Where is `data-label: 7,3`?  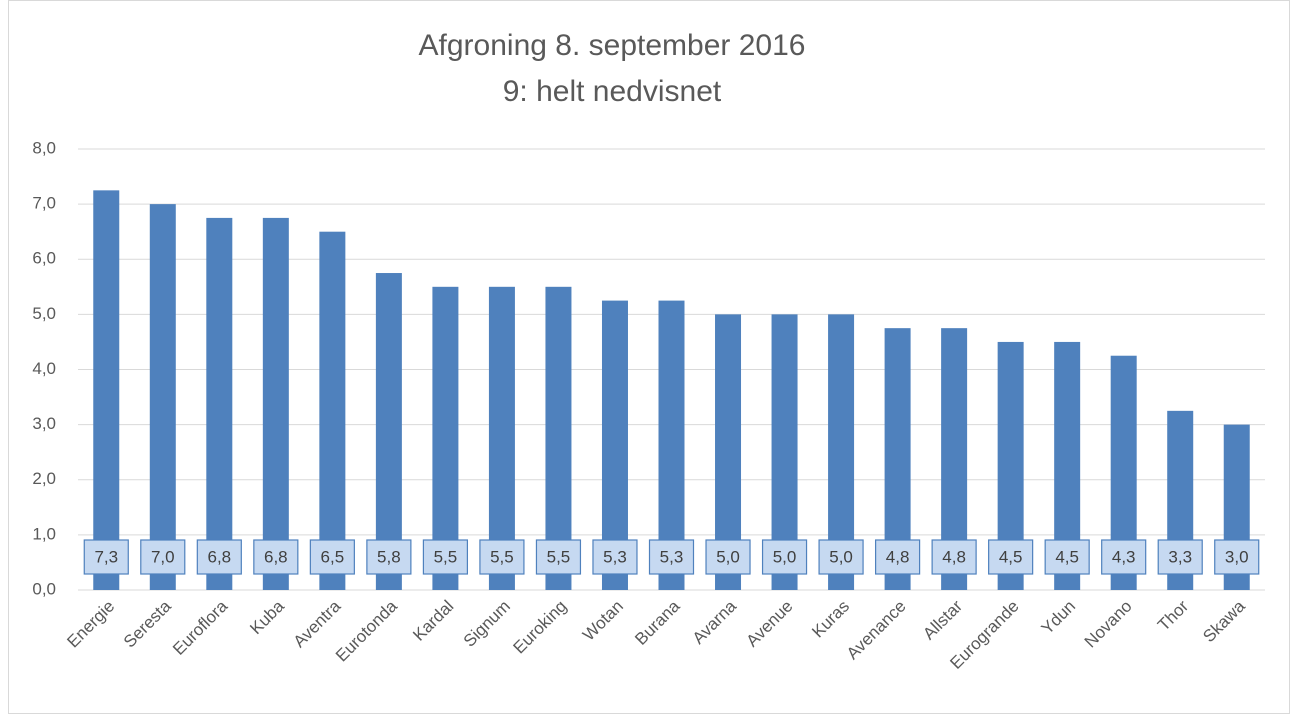 data-label: 7,3 is located at coordinates (106, 556).